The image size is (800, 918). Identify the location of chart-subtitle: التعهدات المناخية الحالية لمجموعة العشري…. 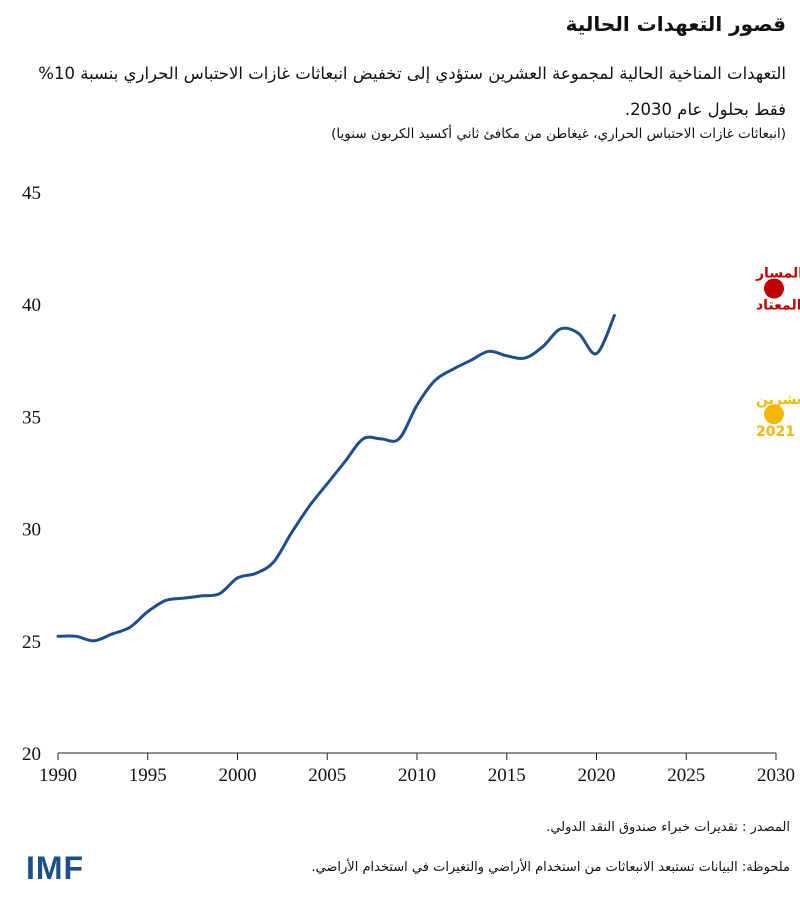
(412, 91).